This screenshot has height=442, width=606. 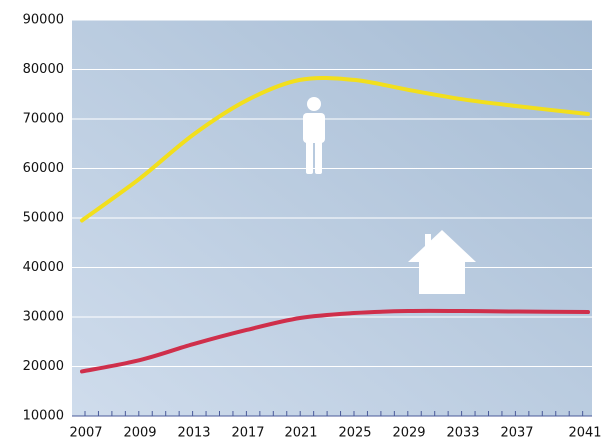 I want to click on y-tick-label: 80000, so click(x=43, y=69).